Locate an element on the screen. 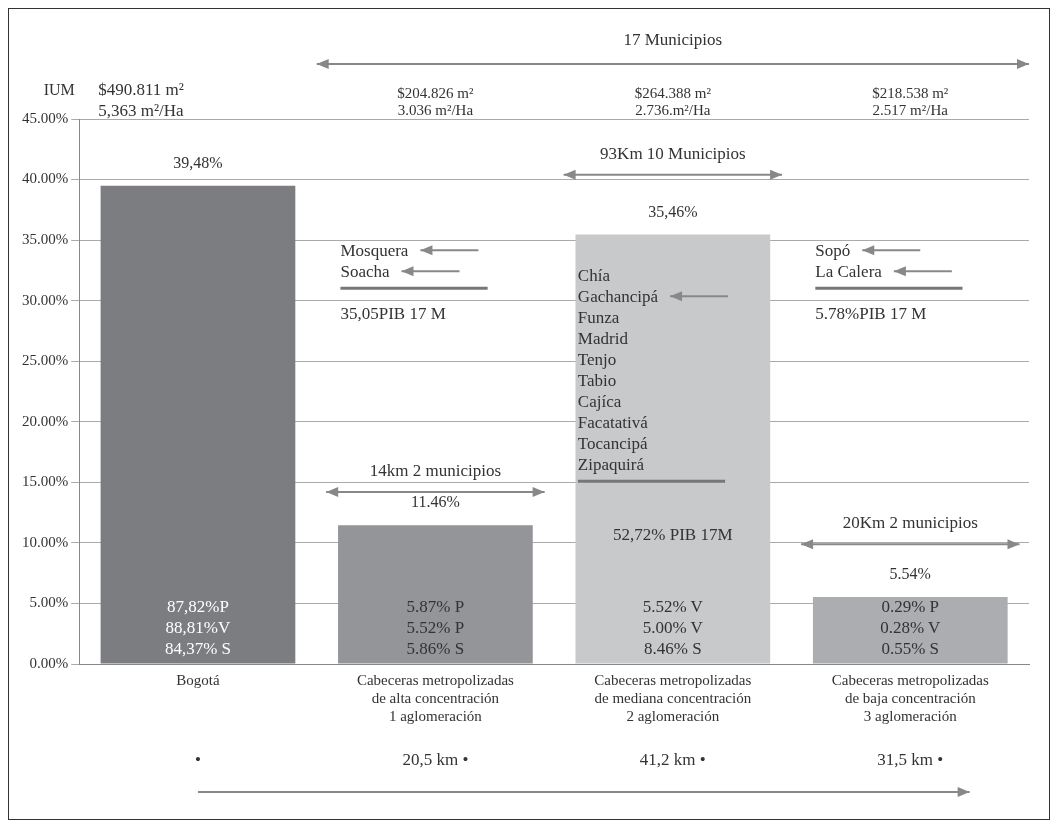  annotation: 5.52% V 5.00% V 8.46% S is located at coordinates (672, 627).